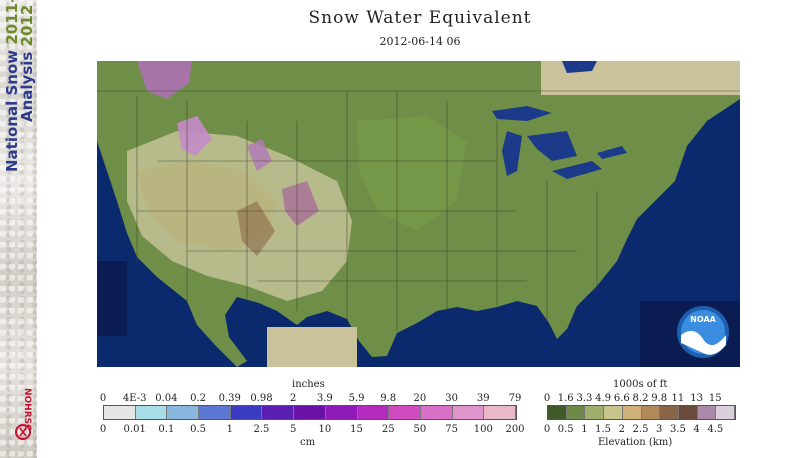 This screenshot has width=801, height=458. I want to click on elev-ft-ticks: 0 1.6 3.3 4.9 6.6 8.2 9.8 11 13 15, so click(400, 399).